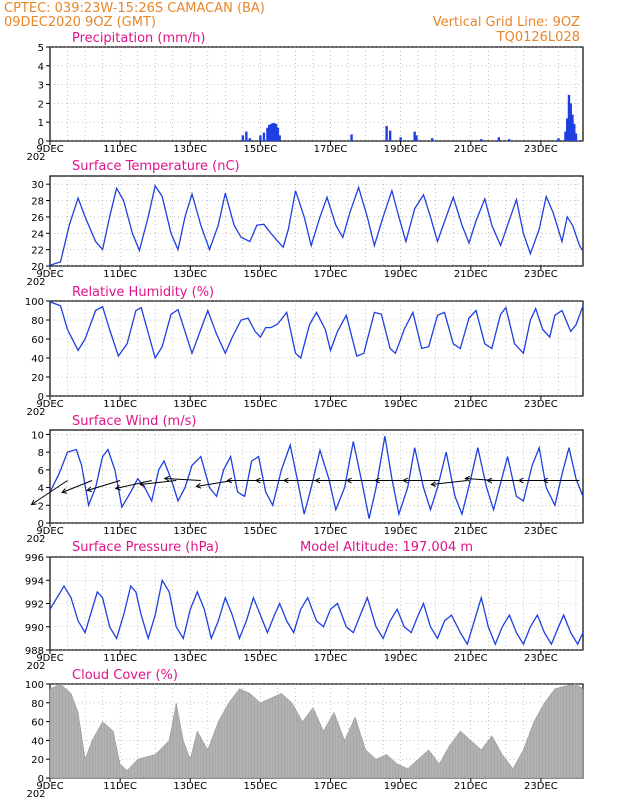  What do you see at coordinates (120, 531) in the screenshot?
I see `wind-xtick-label: 11DEC` at bounding box center [120, 531].